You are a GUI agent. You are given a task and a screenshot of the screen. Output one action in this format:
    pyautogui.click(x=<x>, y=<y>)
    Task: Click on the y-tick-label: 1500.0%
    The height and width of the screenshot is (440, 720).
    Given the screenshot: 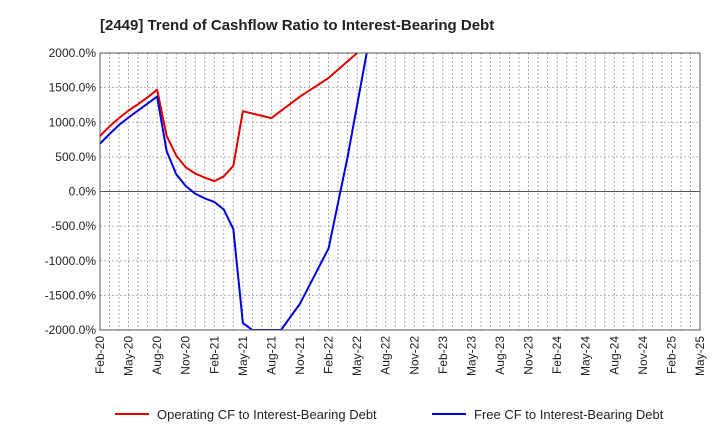 What is the action you would take?
    pyautogui.click(x=73, y=88)
    